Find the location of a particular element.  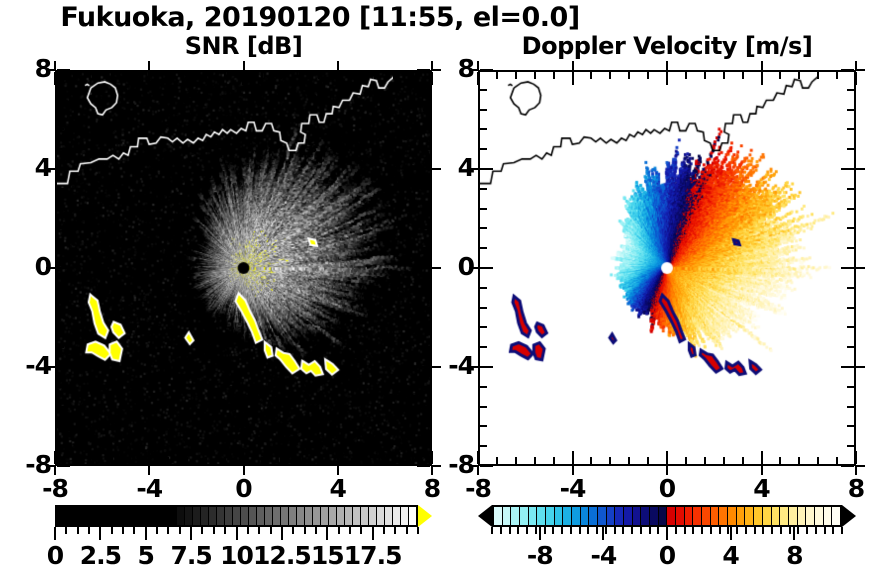

colorbar-tick-label: 15 is located at coordinates (327, 555).